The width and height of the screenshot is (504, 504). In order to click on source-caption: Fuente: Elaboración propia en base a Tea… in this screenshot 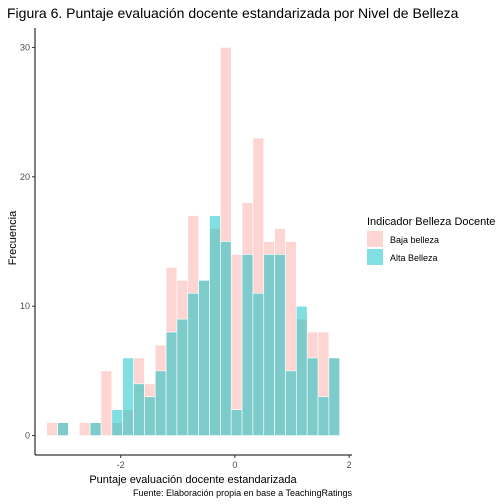, I will do `click(242, 493)`.